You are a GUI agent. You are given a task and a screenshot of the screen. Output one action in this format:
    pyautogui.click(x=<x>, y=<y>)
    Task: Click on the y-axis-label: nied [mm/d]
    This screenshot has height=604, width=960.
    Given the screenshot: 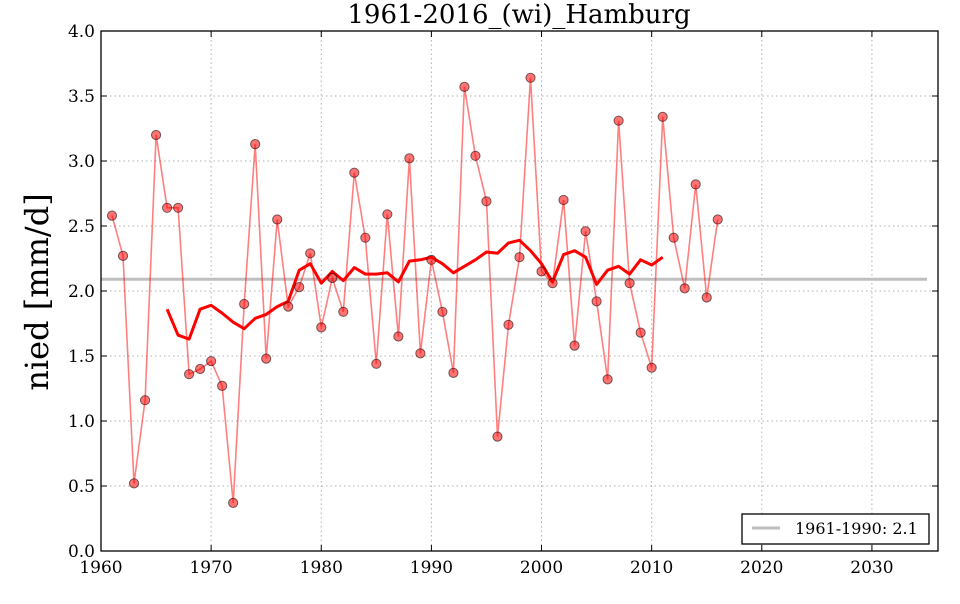 What is the action you would take?
    pyautogui.click(x=37, y=291)
    